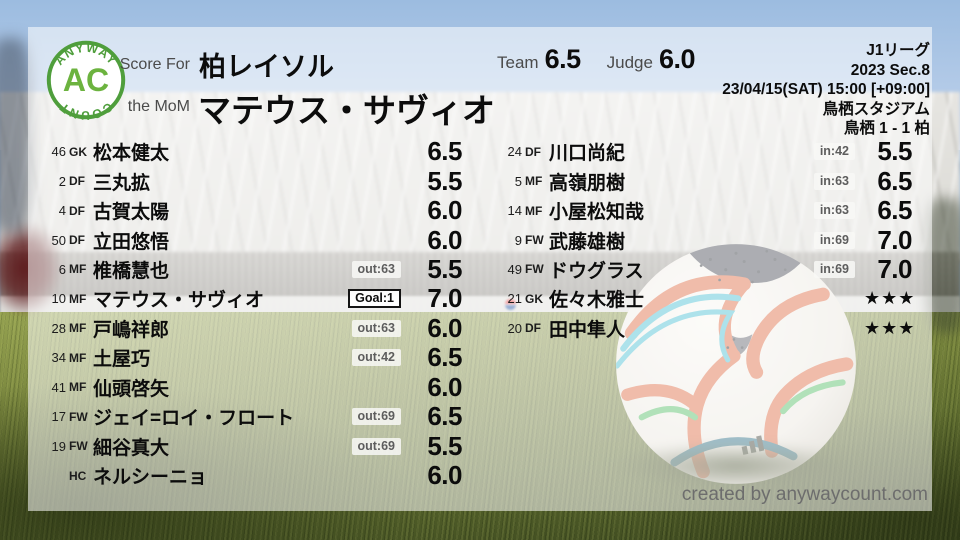 The height and width of the screenshot is (540, 960). I want to click on player-row: 10 MF マテウス・サヴィオ Goal:1 7.0, so click(250, 298).